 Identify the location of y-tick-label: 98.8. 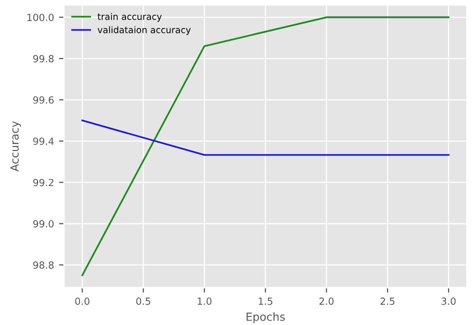
(43, 265).